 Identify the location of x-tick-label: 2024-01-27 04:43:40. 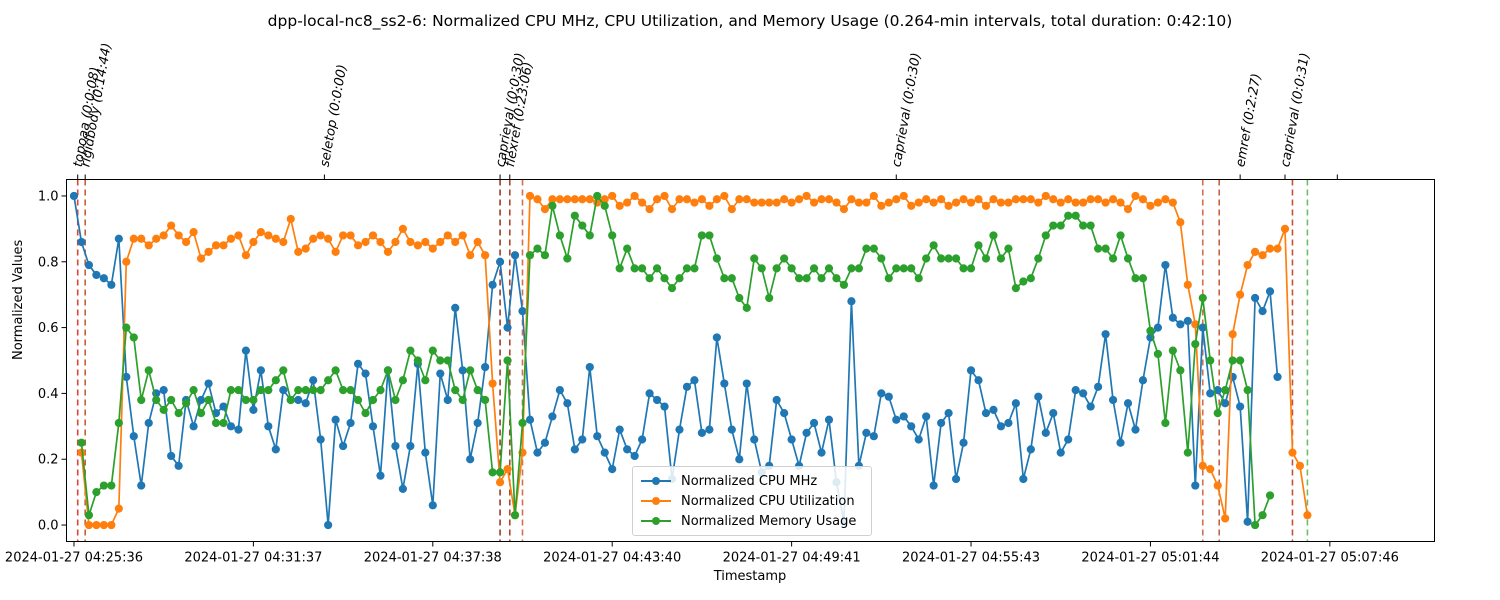
(612, 558).